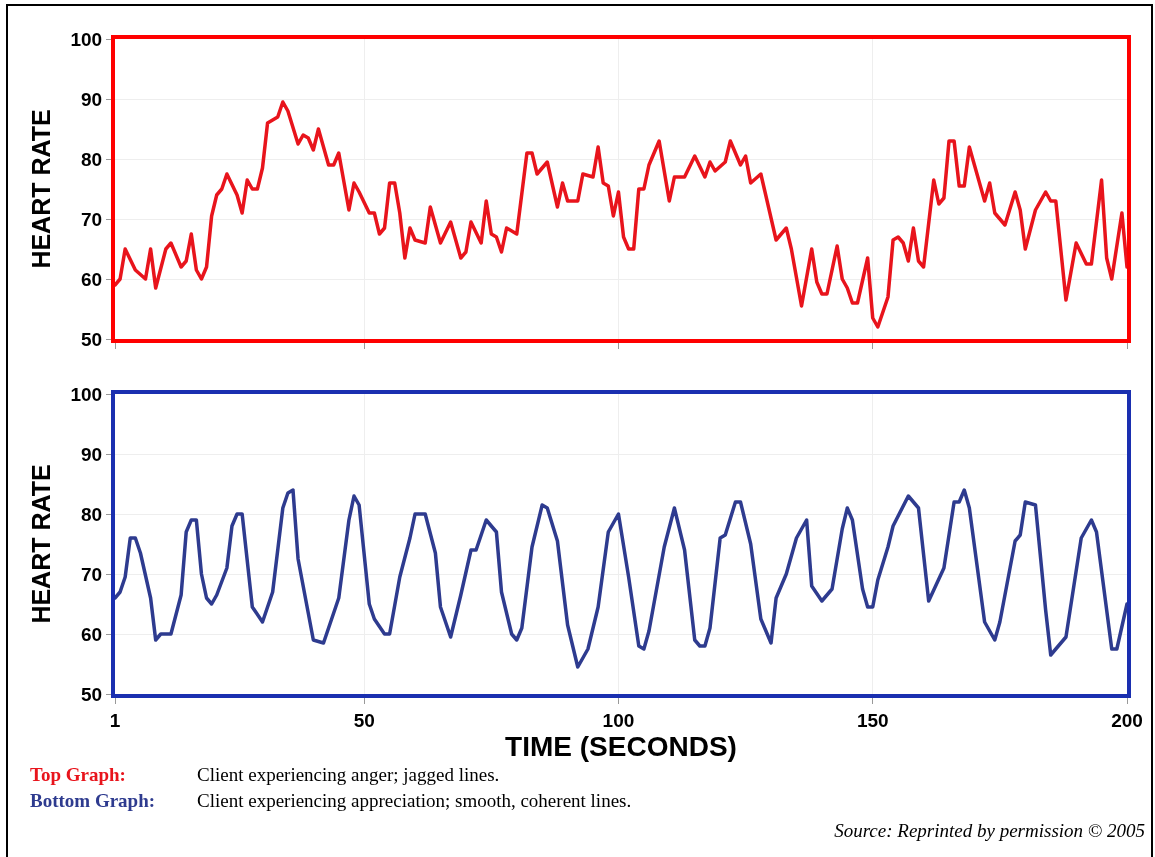 This screenshot has height=857, width=1155. What do you see at coordinates (115, 720) in the screenshot?
I see `x-tick-label: 1` at bounding box center [115, 720].